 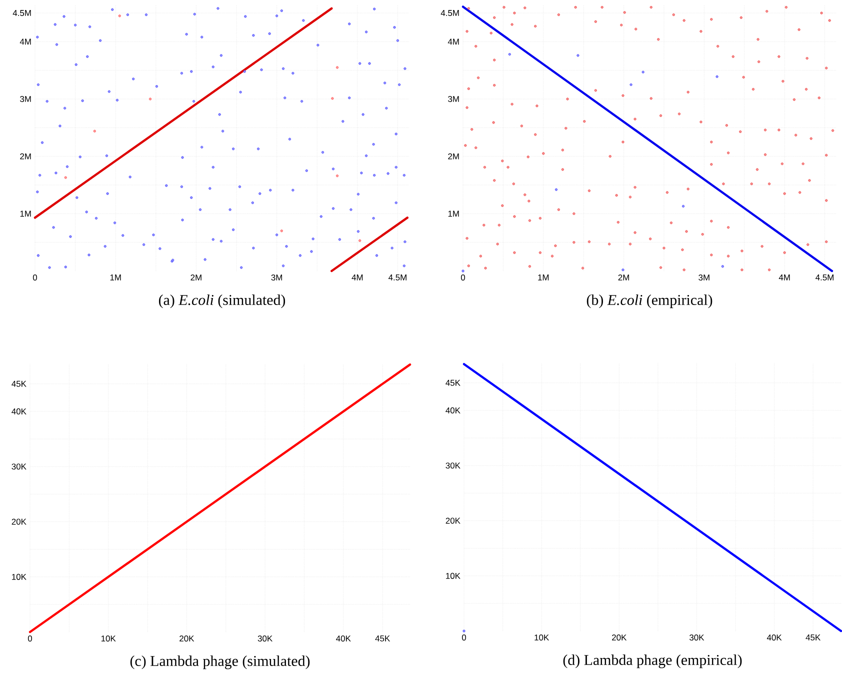 I want to click on text: (c) Lambda phage (simulated), so click(x=220, y=663).